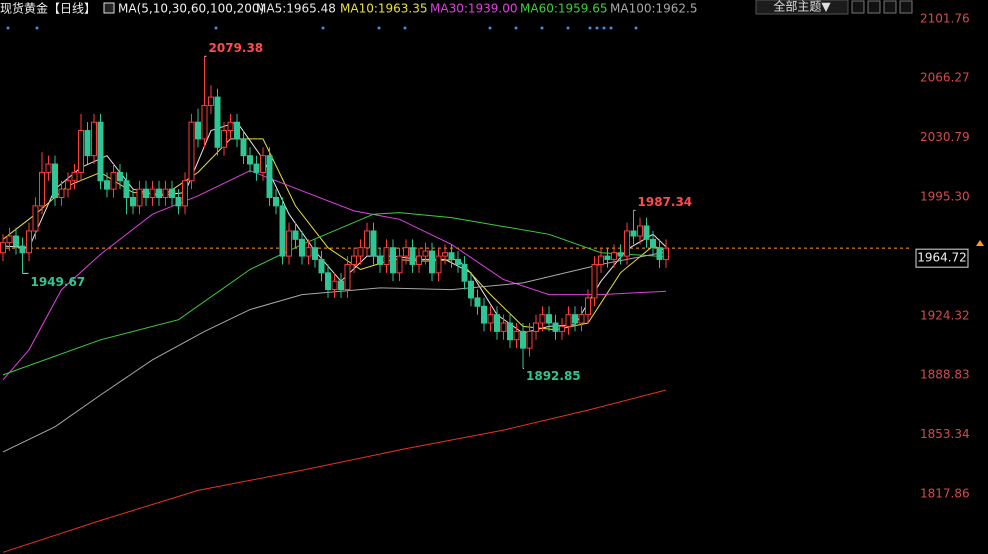 The width and height of the screenshot is (988, 554). I want to click on annotation: 1949.67, so click(58, 282).